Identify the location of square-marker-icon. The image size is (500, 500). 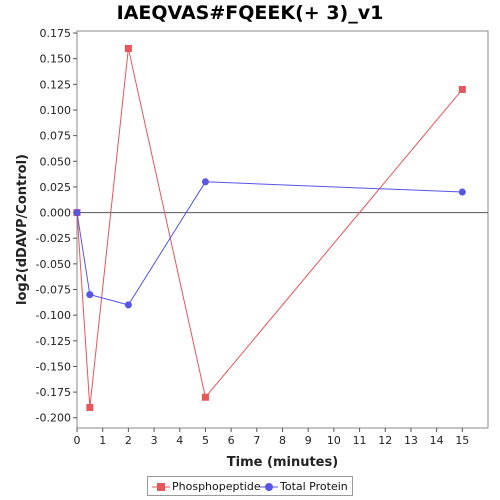
(161, 487).